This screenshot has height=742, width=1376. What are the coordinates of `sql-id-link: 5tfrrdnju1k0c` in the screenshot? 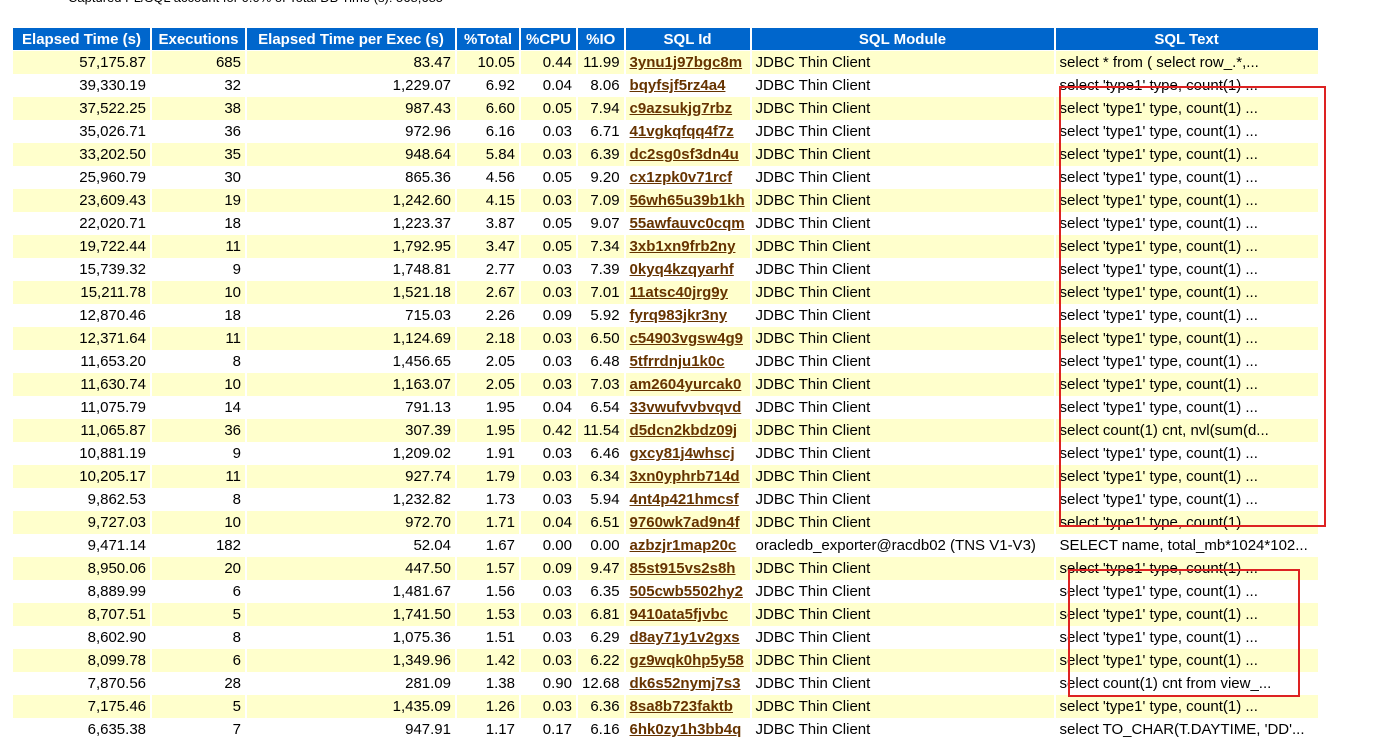 It's located at (677, 361).